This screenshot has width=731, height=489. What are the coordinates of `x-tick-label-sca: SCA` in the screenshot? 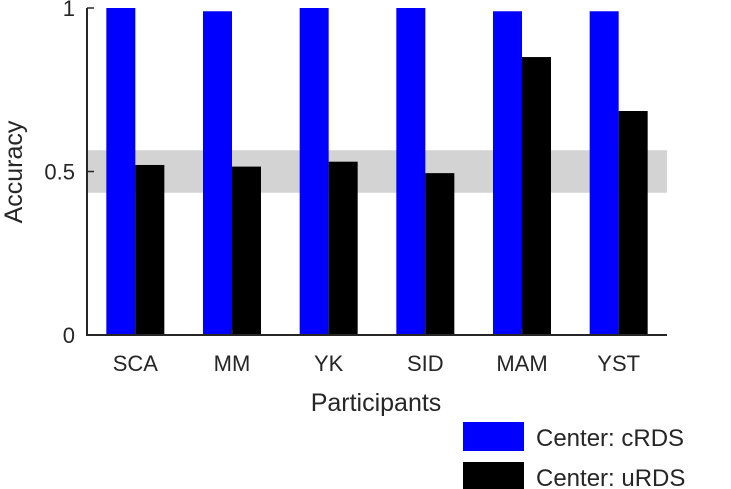 It's located at (136, 363).